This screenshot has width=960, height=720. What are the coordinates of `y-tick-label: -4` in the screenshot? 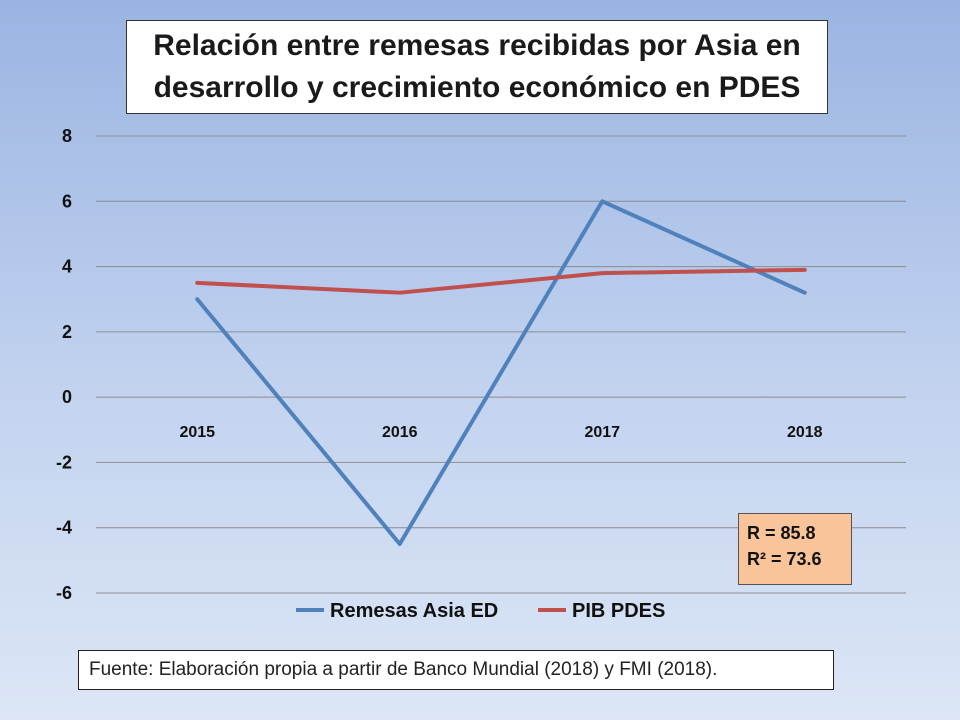 It's located at (64, 528).